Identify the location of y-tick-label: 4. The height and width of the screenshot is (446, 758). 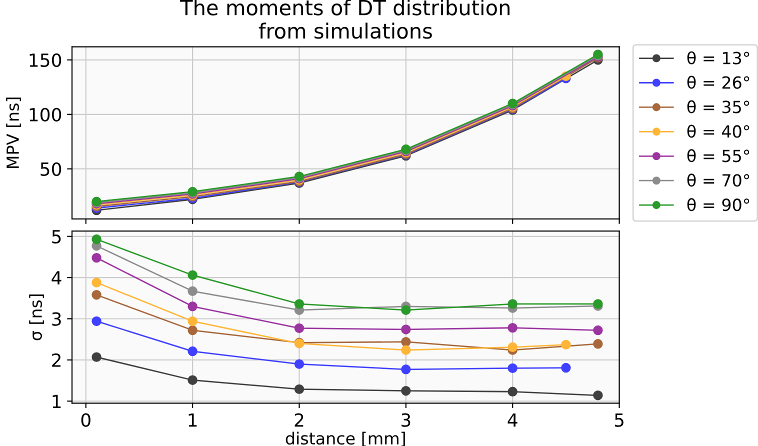
(57, 277).